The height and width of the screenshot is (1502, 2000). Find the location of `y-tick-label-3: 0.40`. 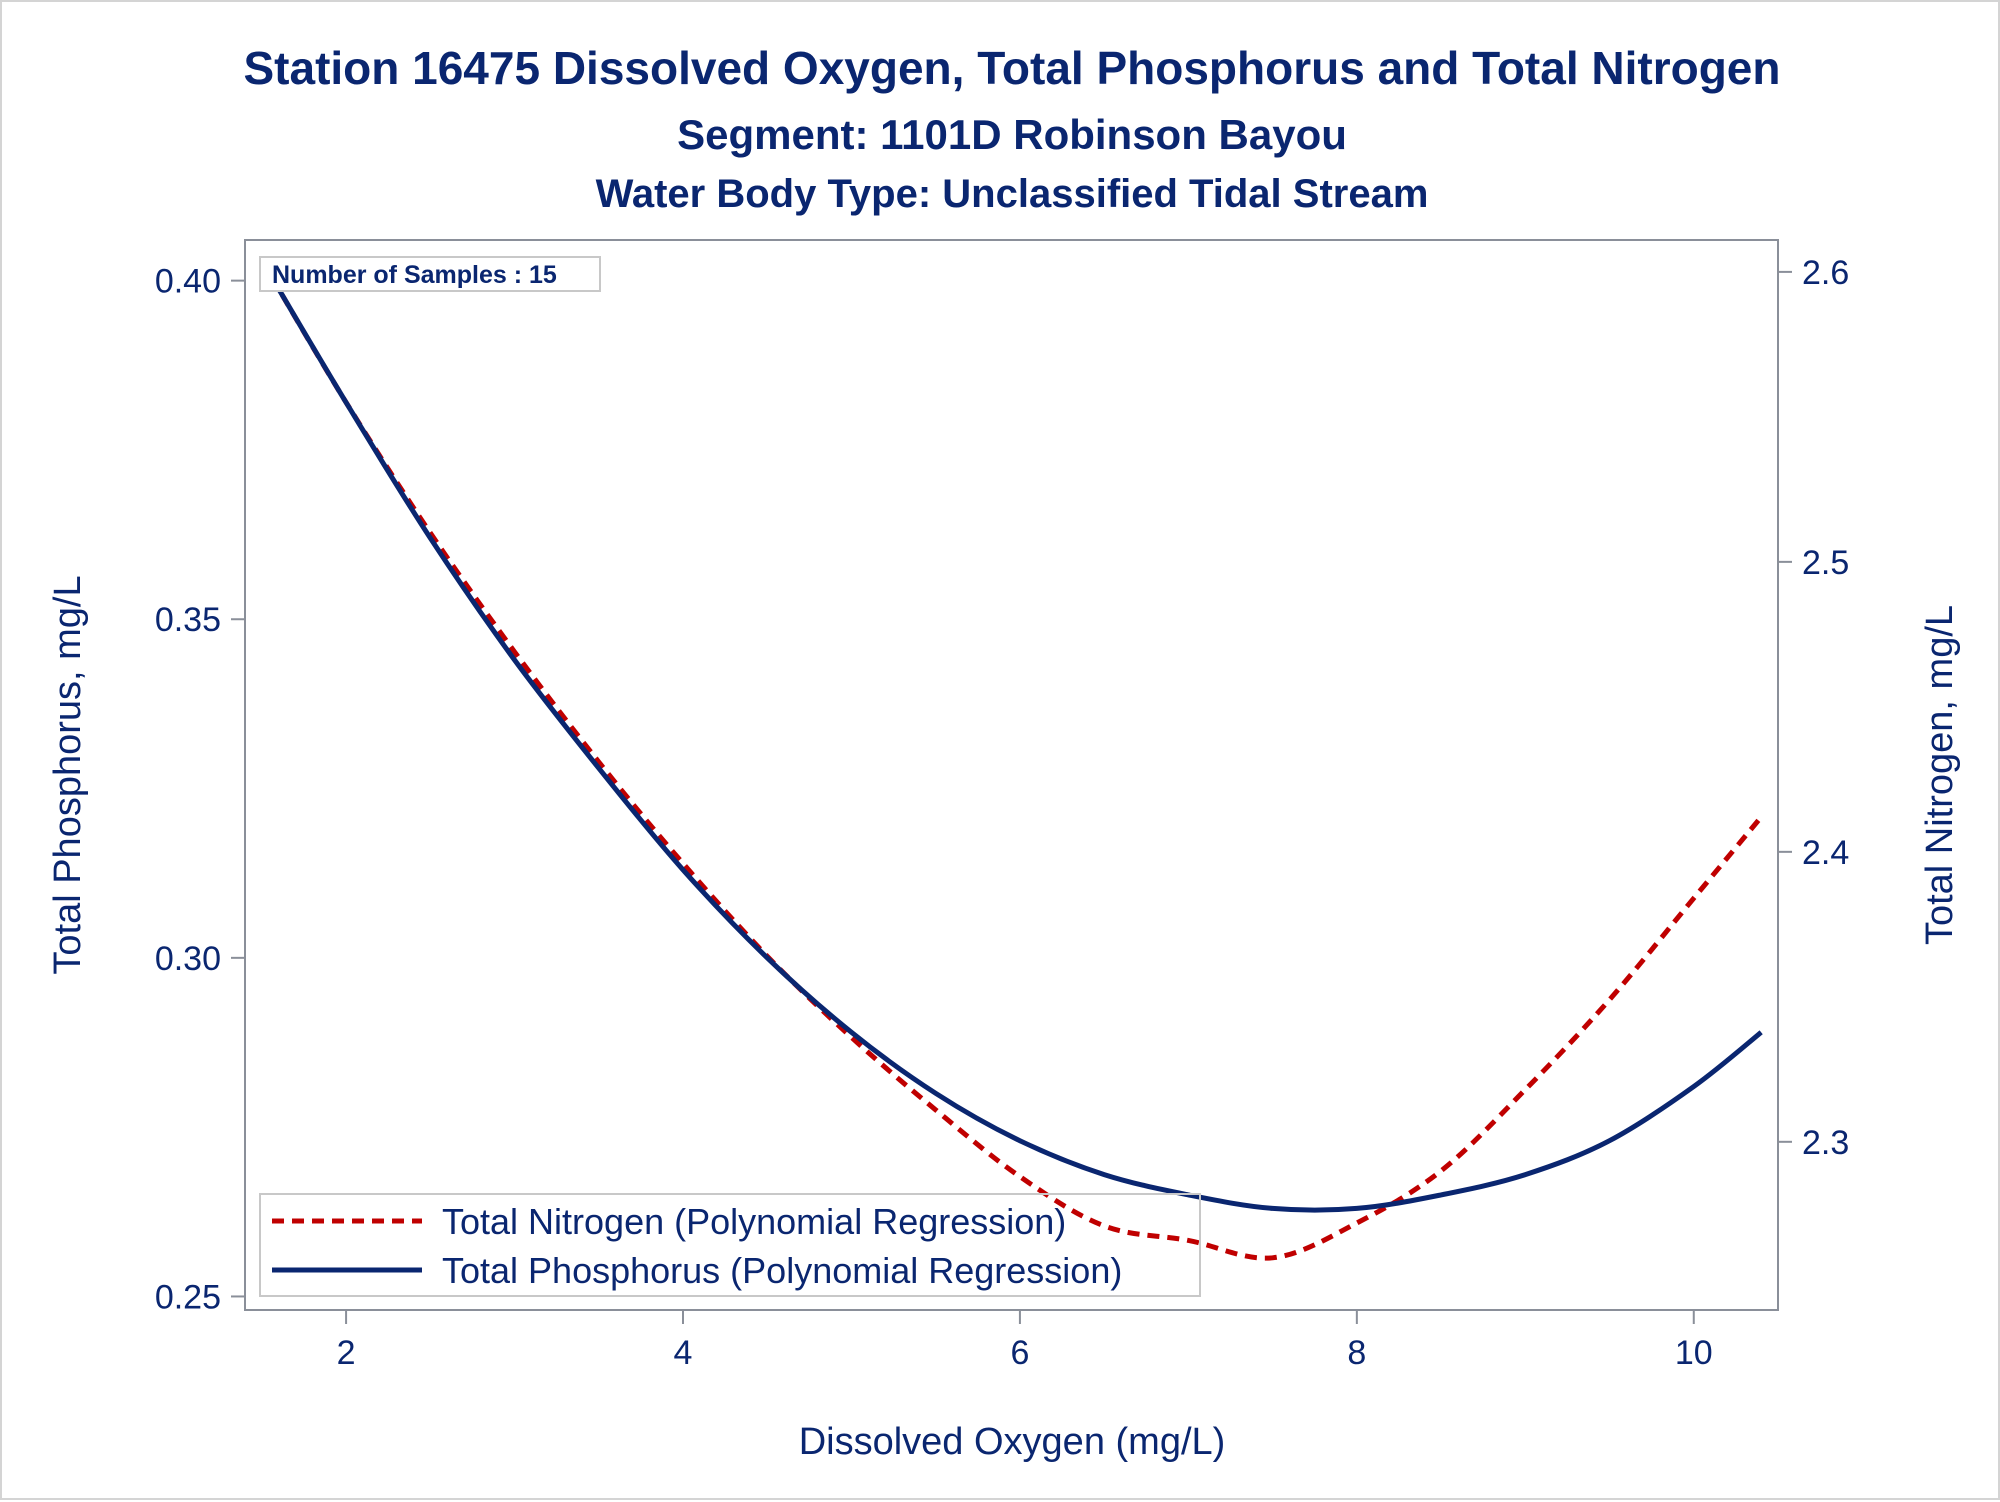

y-tick-label-3: 0.40 is located at coordinates (188, 282).